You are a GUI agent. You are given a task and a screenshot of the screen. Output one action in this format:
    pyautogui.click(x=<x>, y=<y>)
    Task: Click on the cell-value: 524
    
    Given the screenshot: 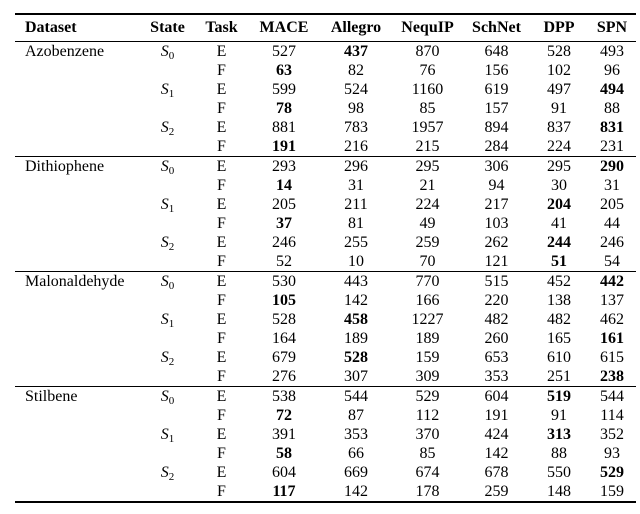 What is the action you would take?
    pyautogui.click(x=356, y=89)
    